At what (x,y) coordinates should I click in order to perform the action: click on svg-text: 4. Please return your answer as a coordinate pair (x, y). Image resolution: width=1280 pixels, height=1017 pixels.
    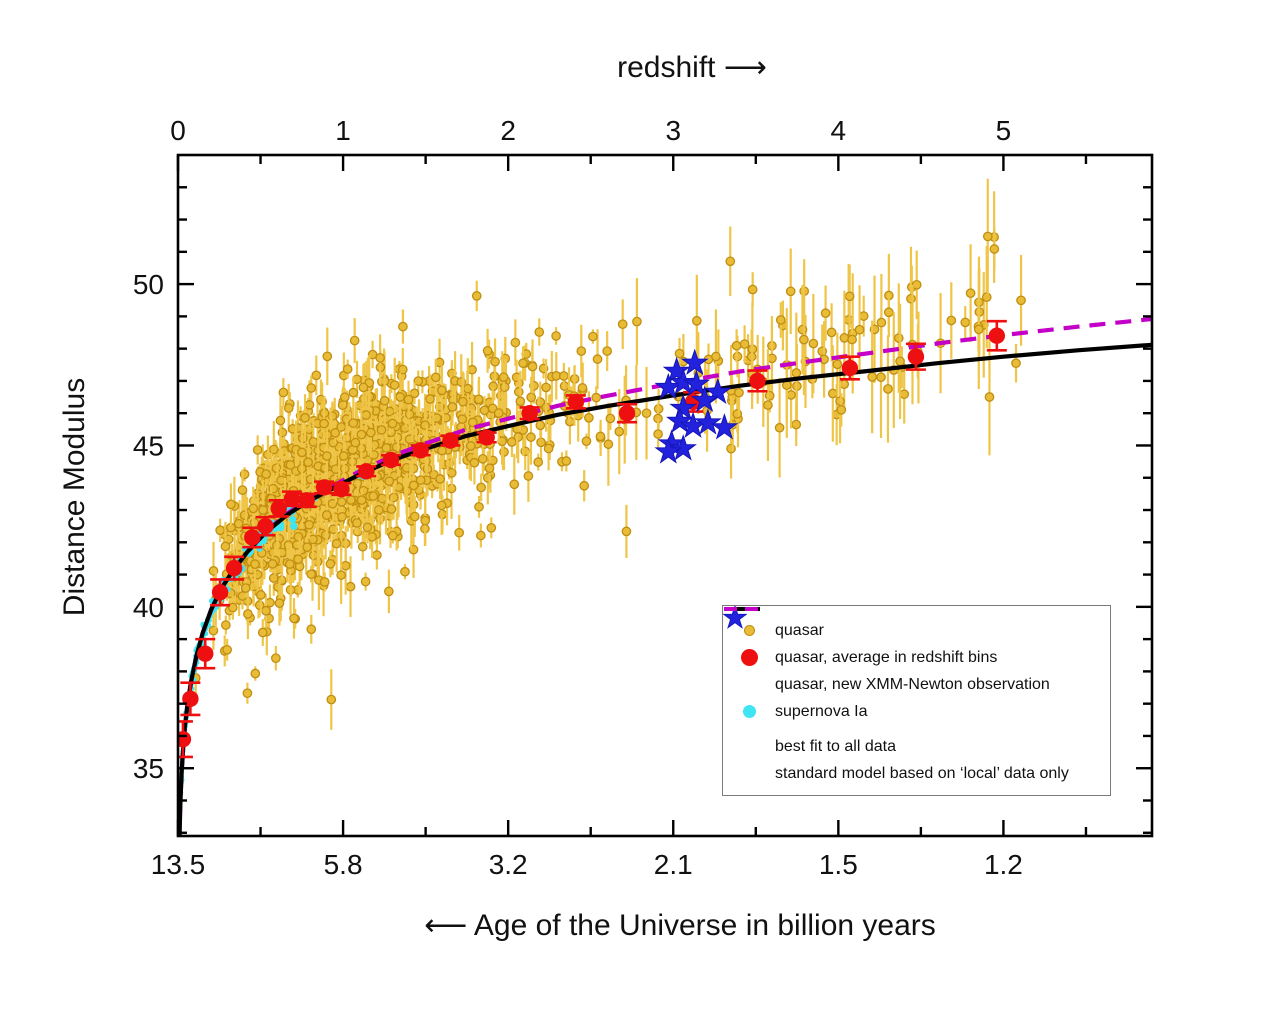
    Looking at the image, I should click on (839, 130).